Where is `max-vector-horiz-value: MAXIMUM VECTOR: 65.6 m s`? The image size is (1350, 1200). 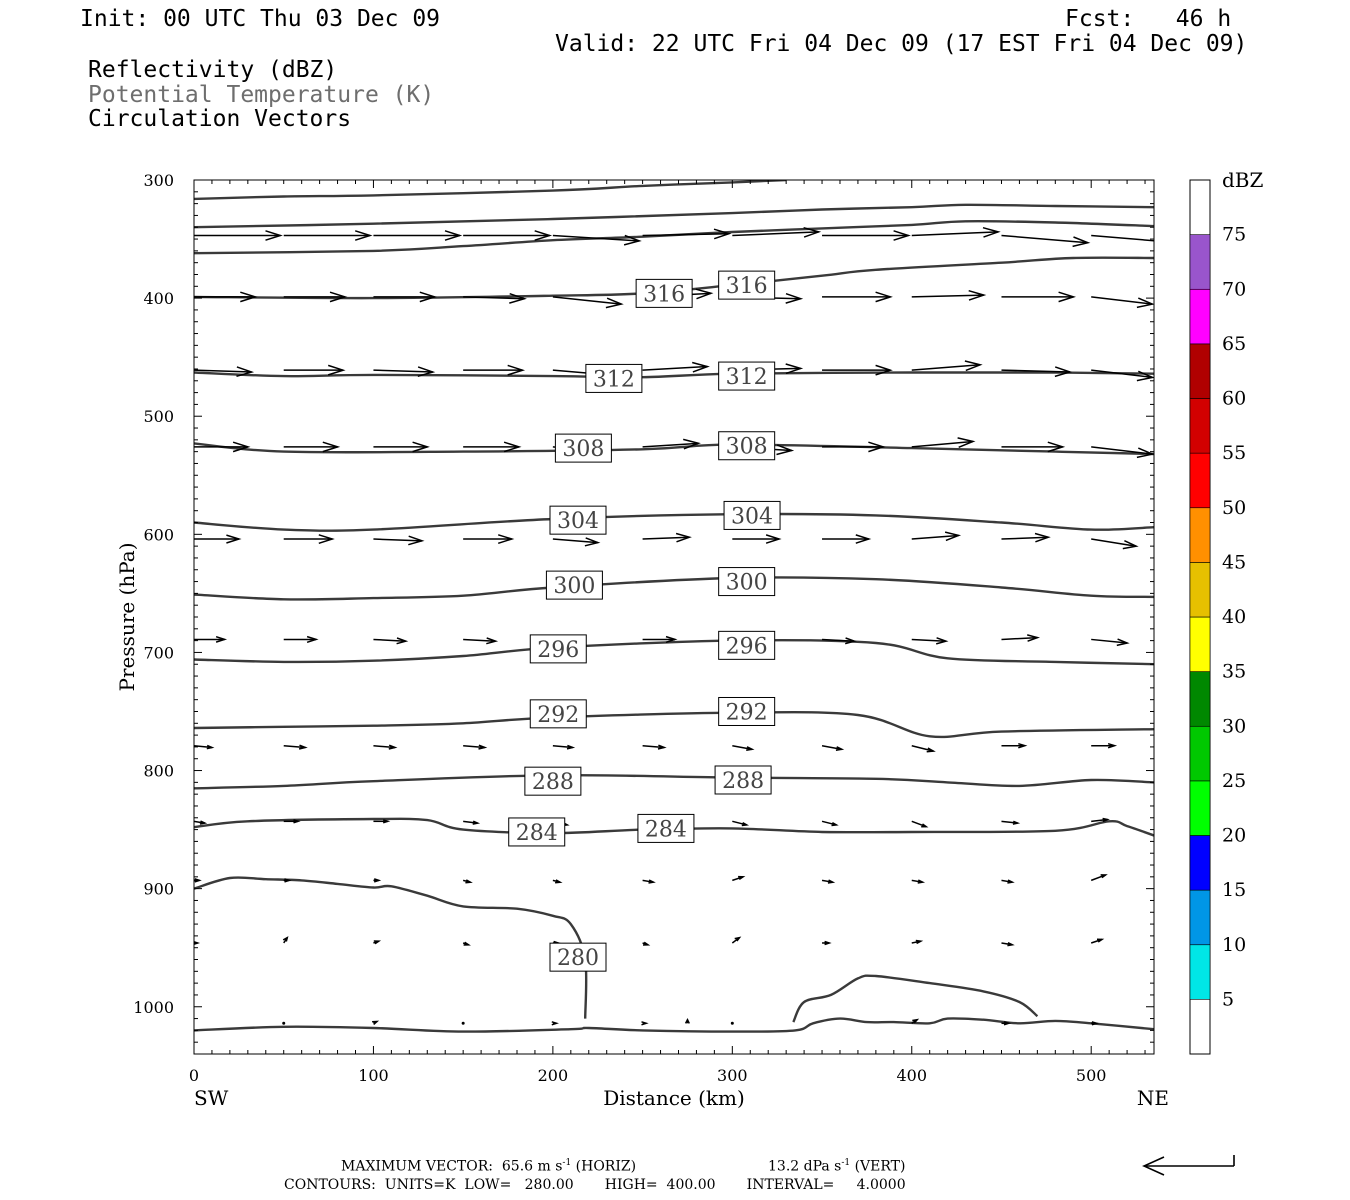
max-vector-horiz-value: MAXIMUM VECTOR: 65.6 m s is located at coordinates (452, 1166).